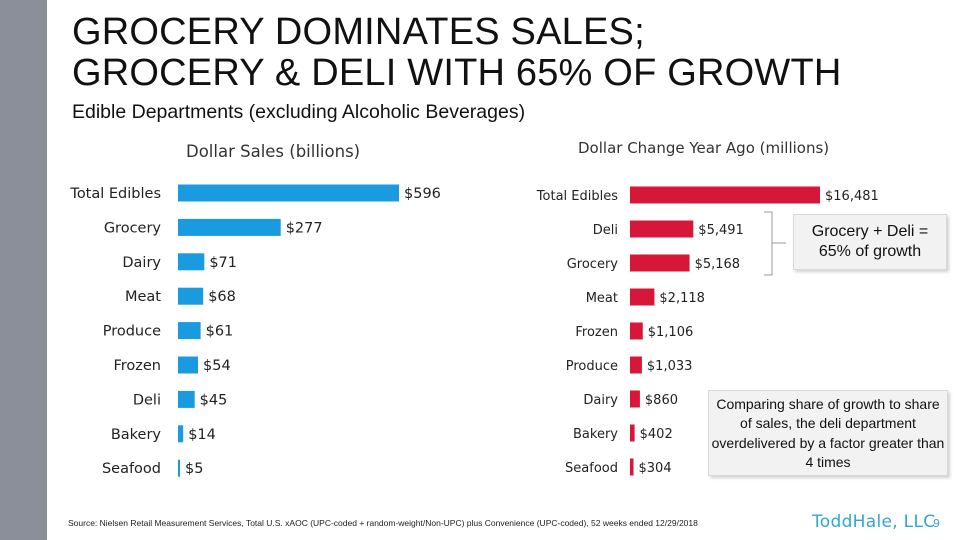 The height and width of the screenshot is (540, 960). What do you see at coordinates (115, 194) in the screenshot?
I see `left-chart-category-label: Total Edibles` at bounding box center [115, 194].